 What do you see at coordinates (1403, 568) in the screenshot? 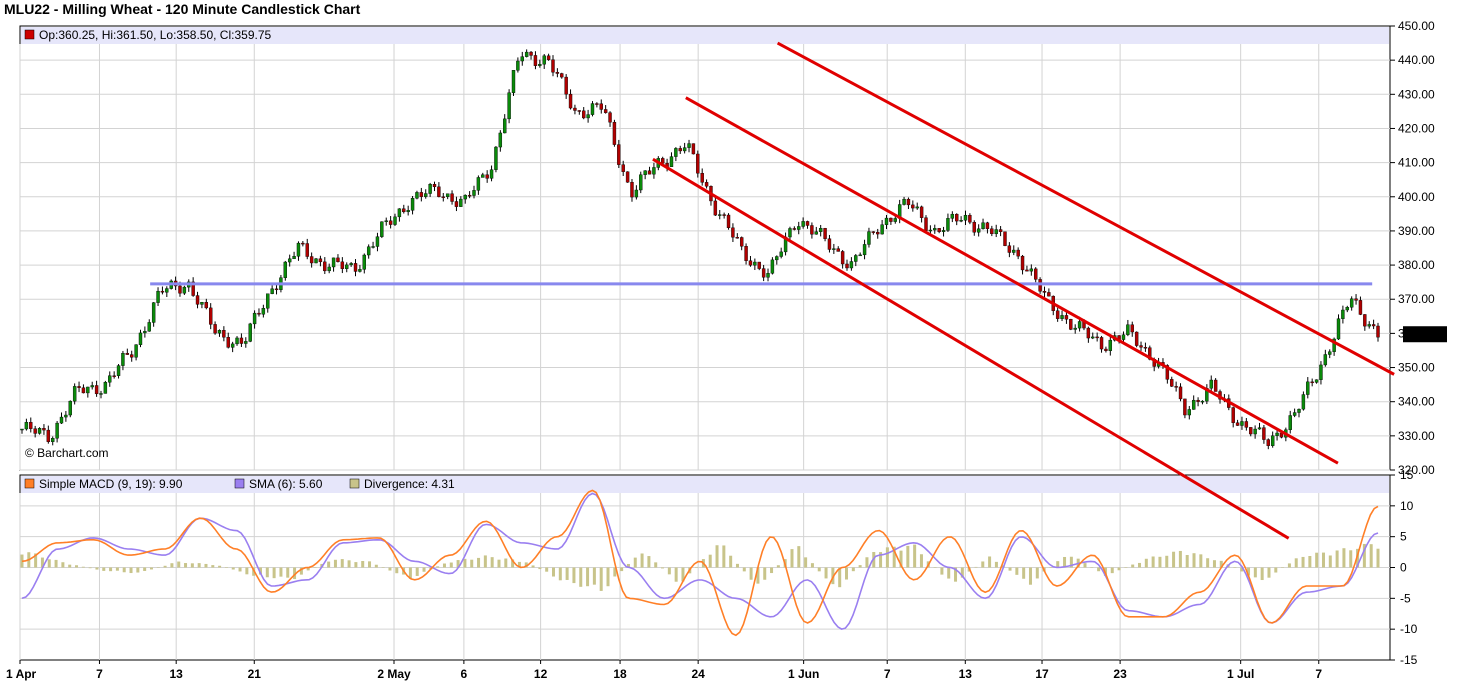
I see `y-tick-label-macd: 0` at bounding box center [1403, 568].